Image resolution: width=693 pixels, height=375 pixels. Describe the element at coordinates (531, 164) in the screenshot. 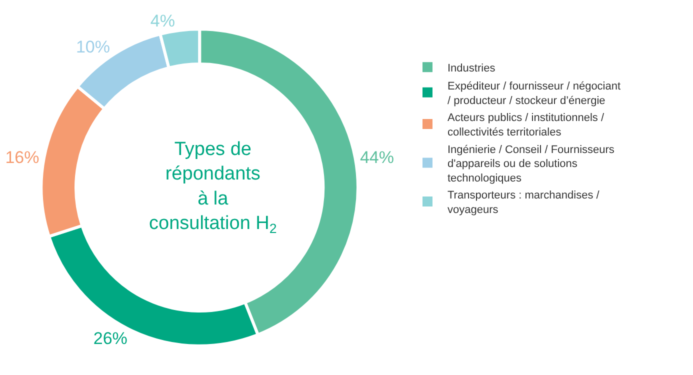

I see `legend-label: Ingénierie / Conseil / Fournisseurs d'appareils ou de solutions technologiques` at that location.